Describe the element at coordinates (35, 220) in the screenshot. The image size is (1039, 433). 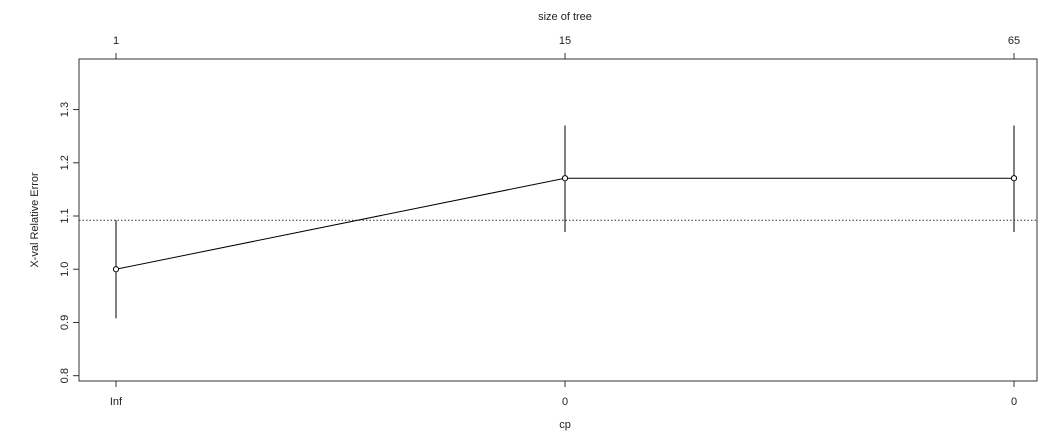
I see `y-axis-title: X-val Relative Error` at that location.